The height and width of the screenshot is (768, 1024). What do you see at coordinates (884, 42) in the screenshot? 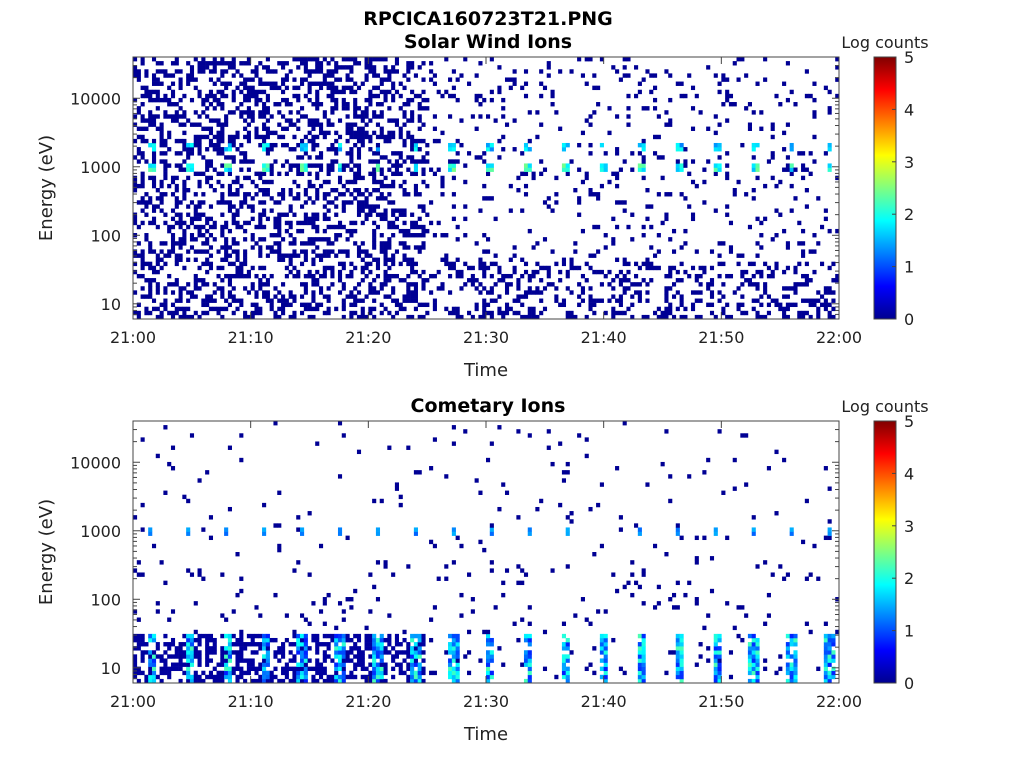
I see `colorbar-label: Log counts` at bounding box center [884, 42].